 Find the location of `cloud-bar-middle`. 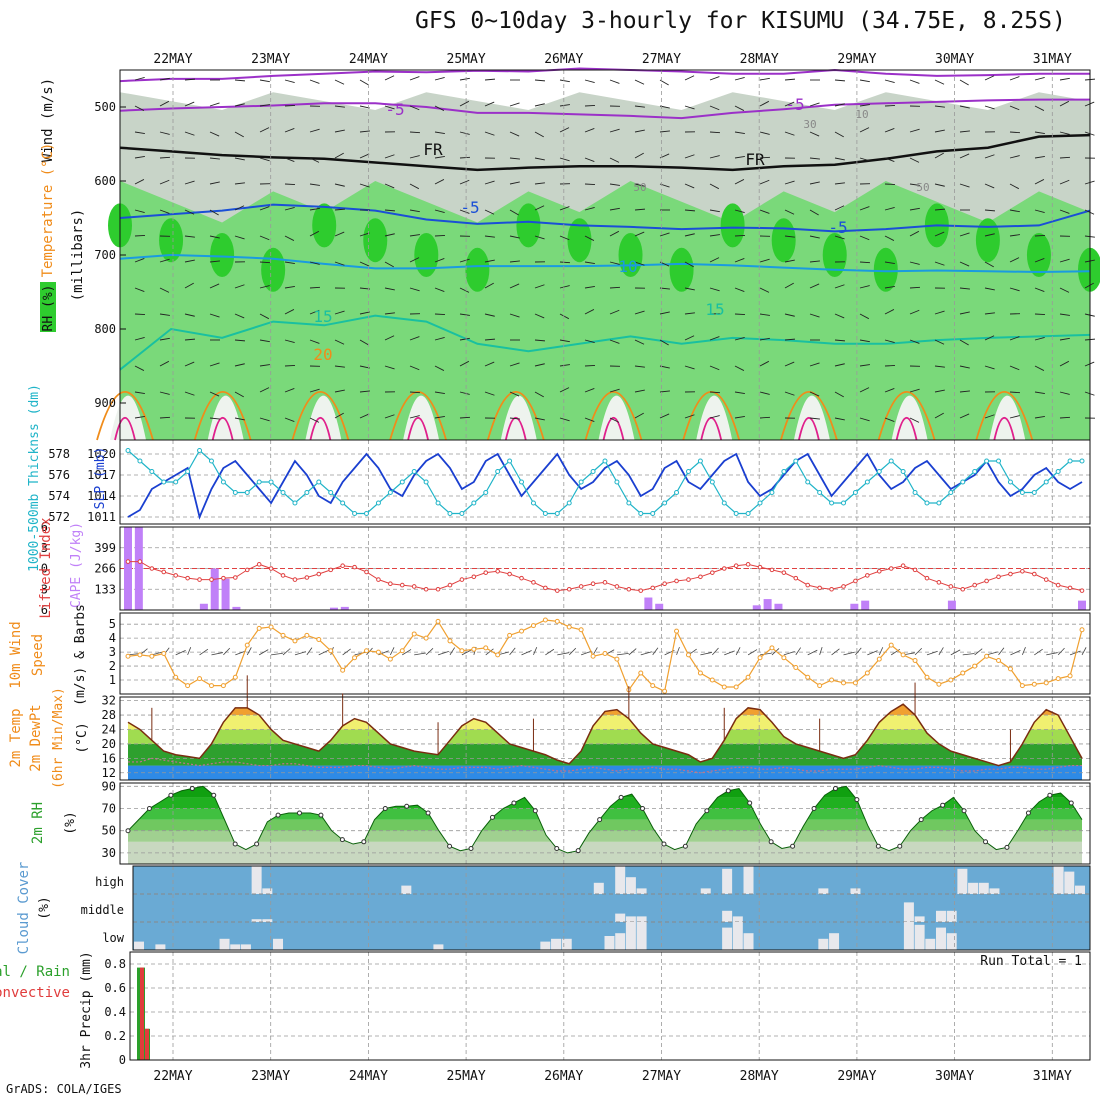

cloud-bar-middle is located at coordinates (940, 916).